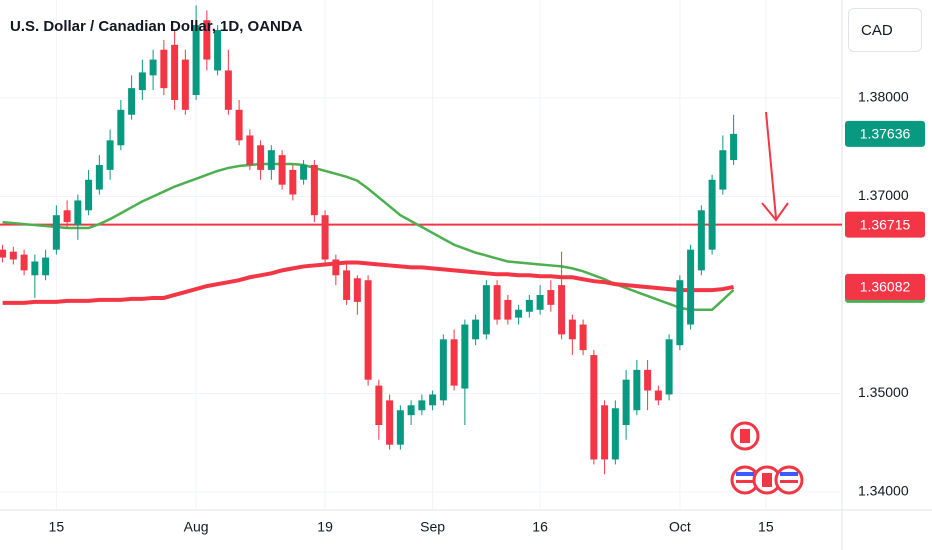 This screenshot has height=550, width=932. Describe the element at coordinates (432, 527) in the screenshot. I see `x-tick-label: Sep` at that location.